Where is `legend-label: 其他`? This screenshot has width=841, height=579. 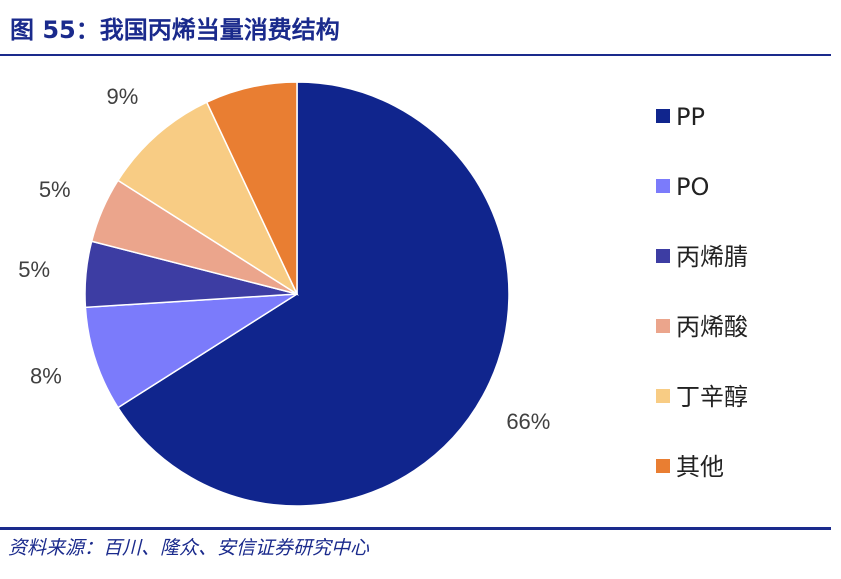
legend-label: 其他 is located at coordinates (700, 467).